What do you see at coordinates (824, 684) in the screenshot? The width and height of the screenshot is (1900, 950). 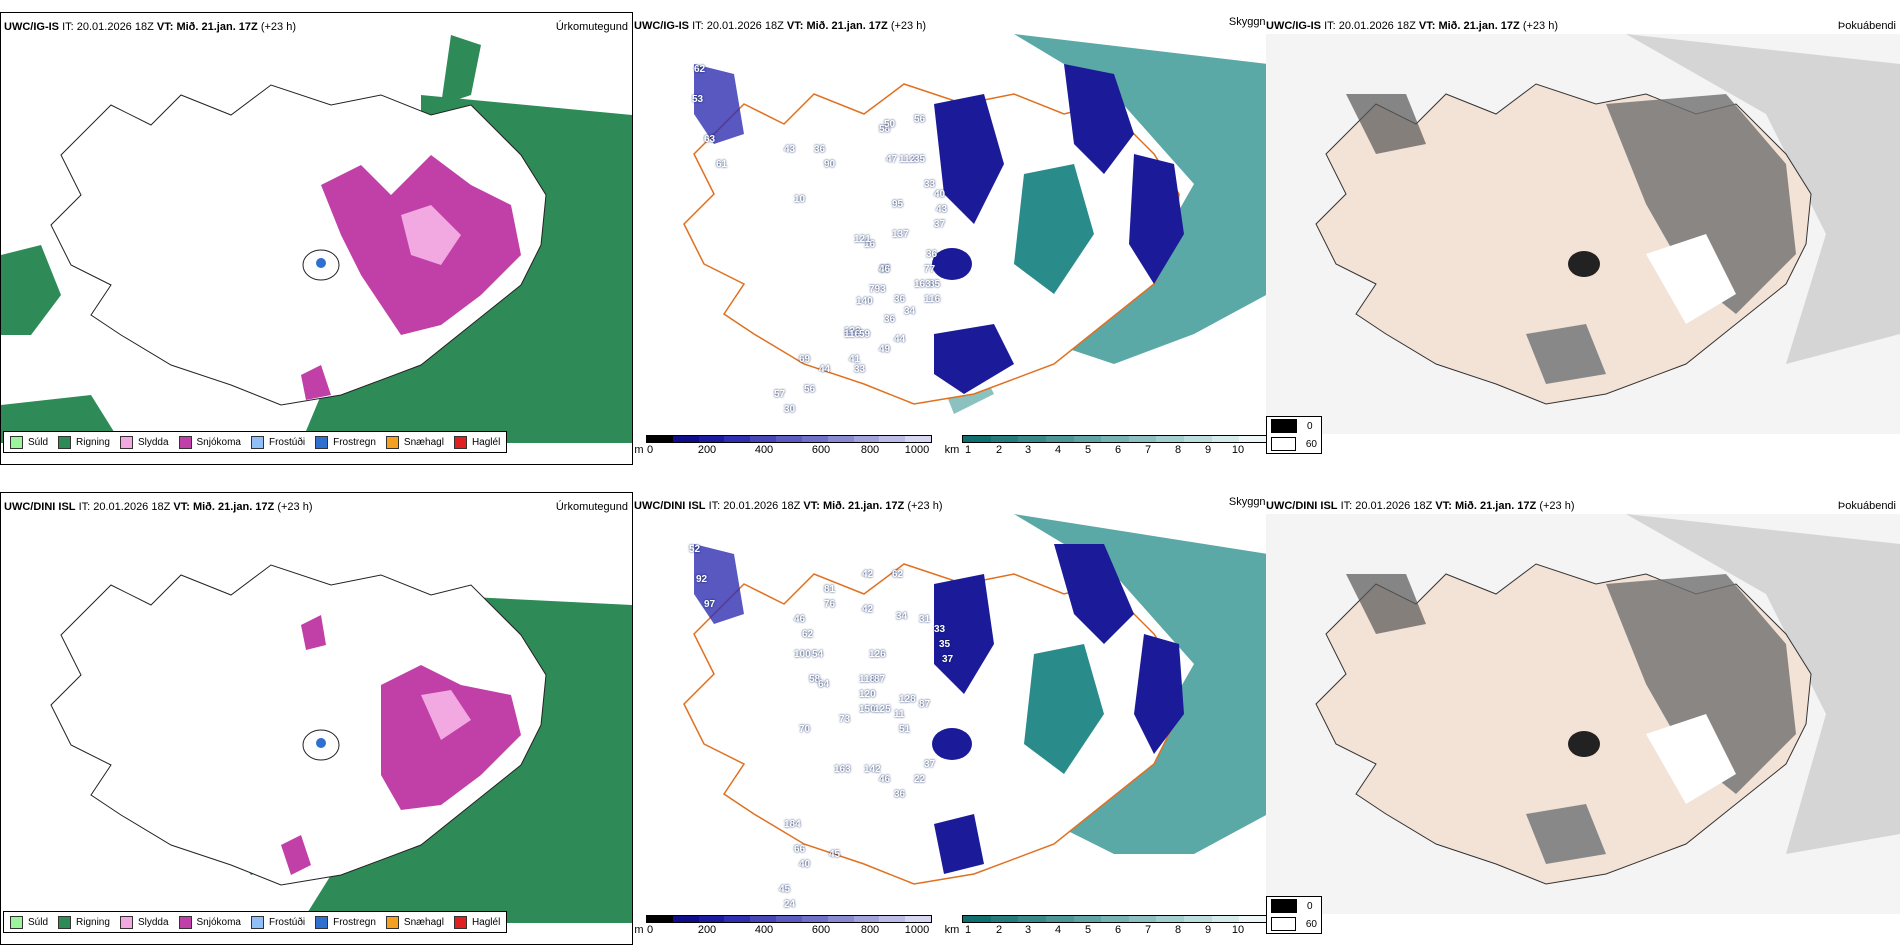 I see `ceiling-value-label: 64` at bounding box center [824, 684].